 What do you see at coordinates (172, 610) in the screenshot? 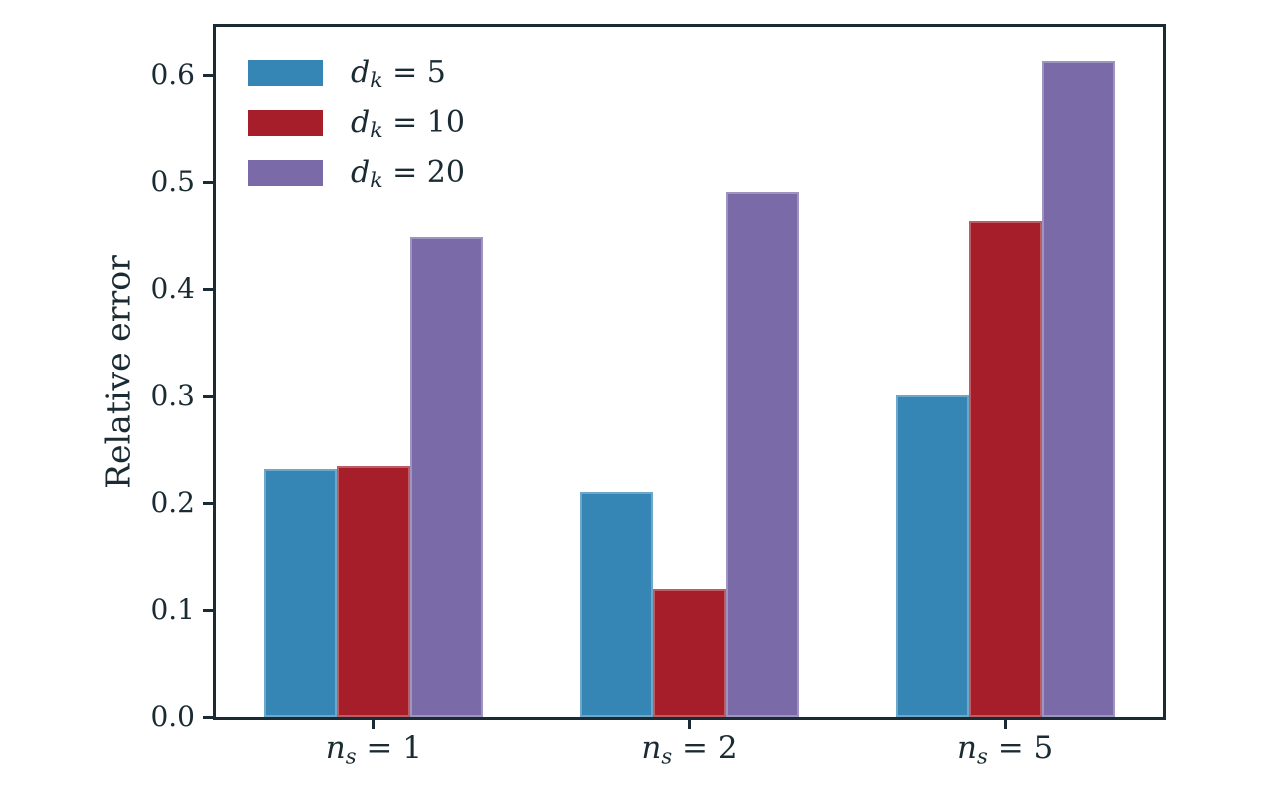
I see `y-tick-label: 0.1` at bounding box center [172, 610].